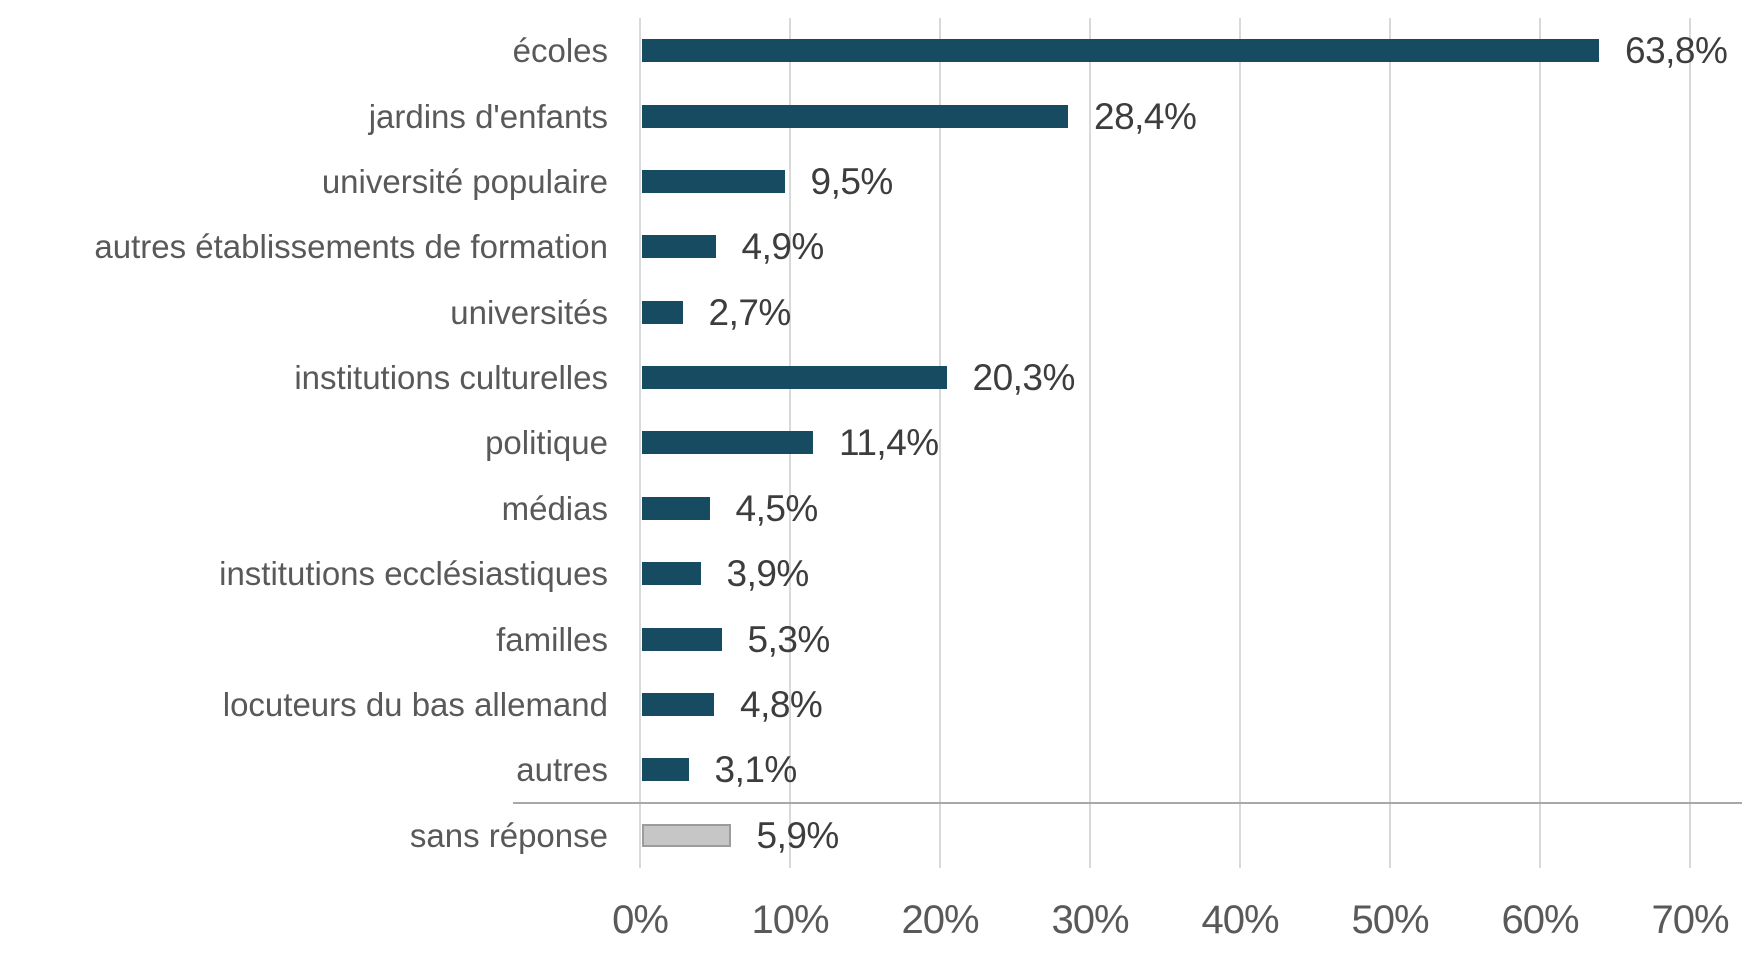  Describe the element at coordinates (940, 920) in the screenshot. I see `x-axis-tick-label: 20%` at that location.